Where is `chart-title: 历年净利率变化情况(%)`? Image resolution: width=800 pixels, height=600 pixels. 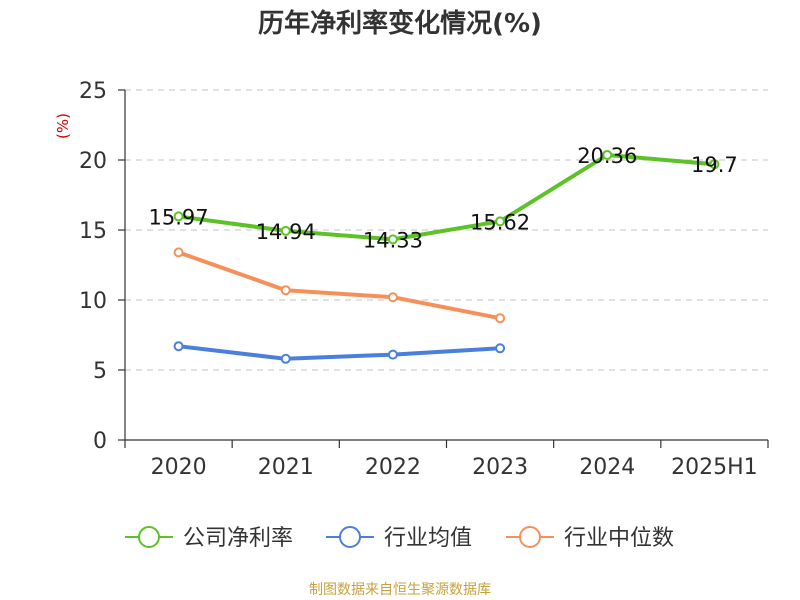
chart-title: 历年净利率变化情况(%) is located at coordinates (400, 23).